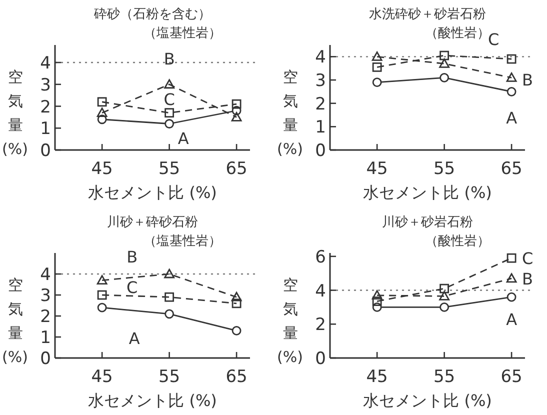 The height and width of the screenshot is (415, 547). I want to click on chart-title: 砕砂（石粉を含む）, so click(152, 14).